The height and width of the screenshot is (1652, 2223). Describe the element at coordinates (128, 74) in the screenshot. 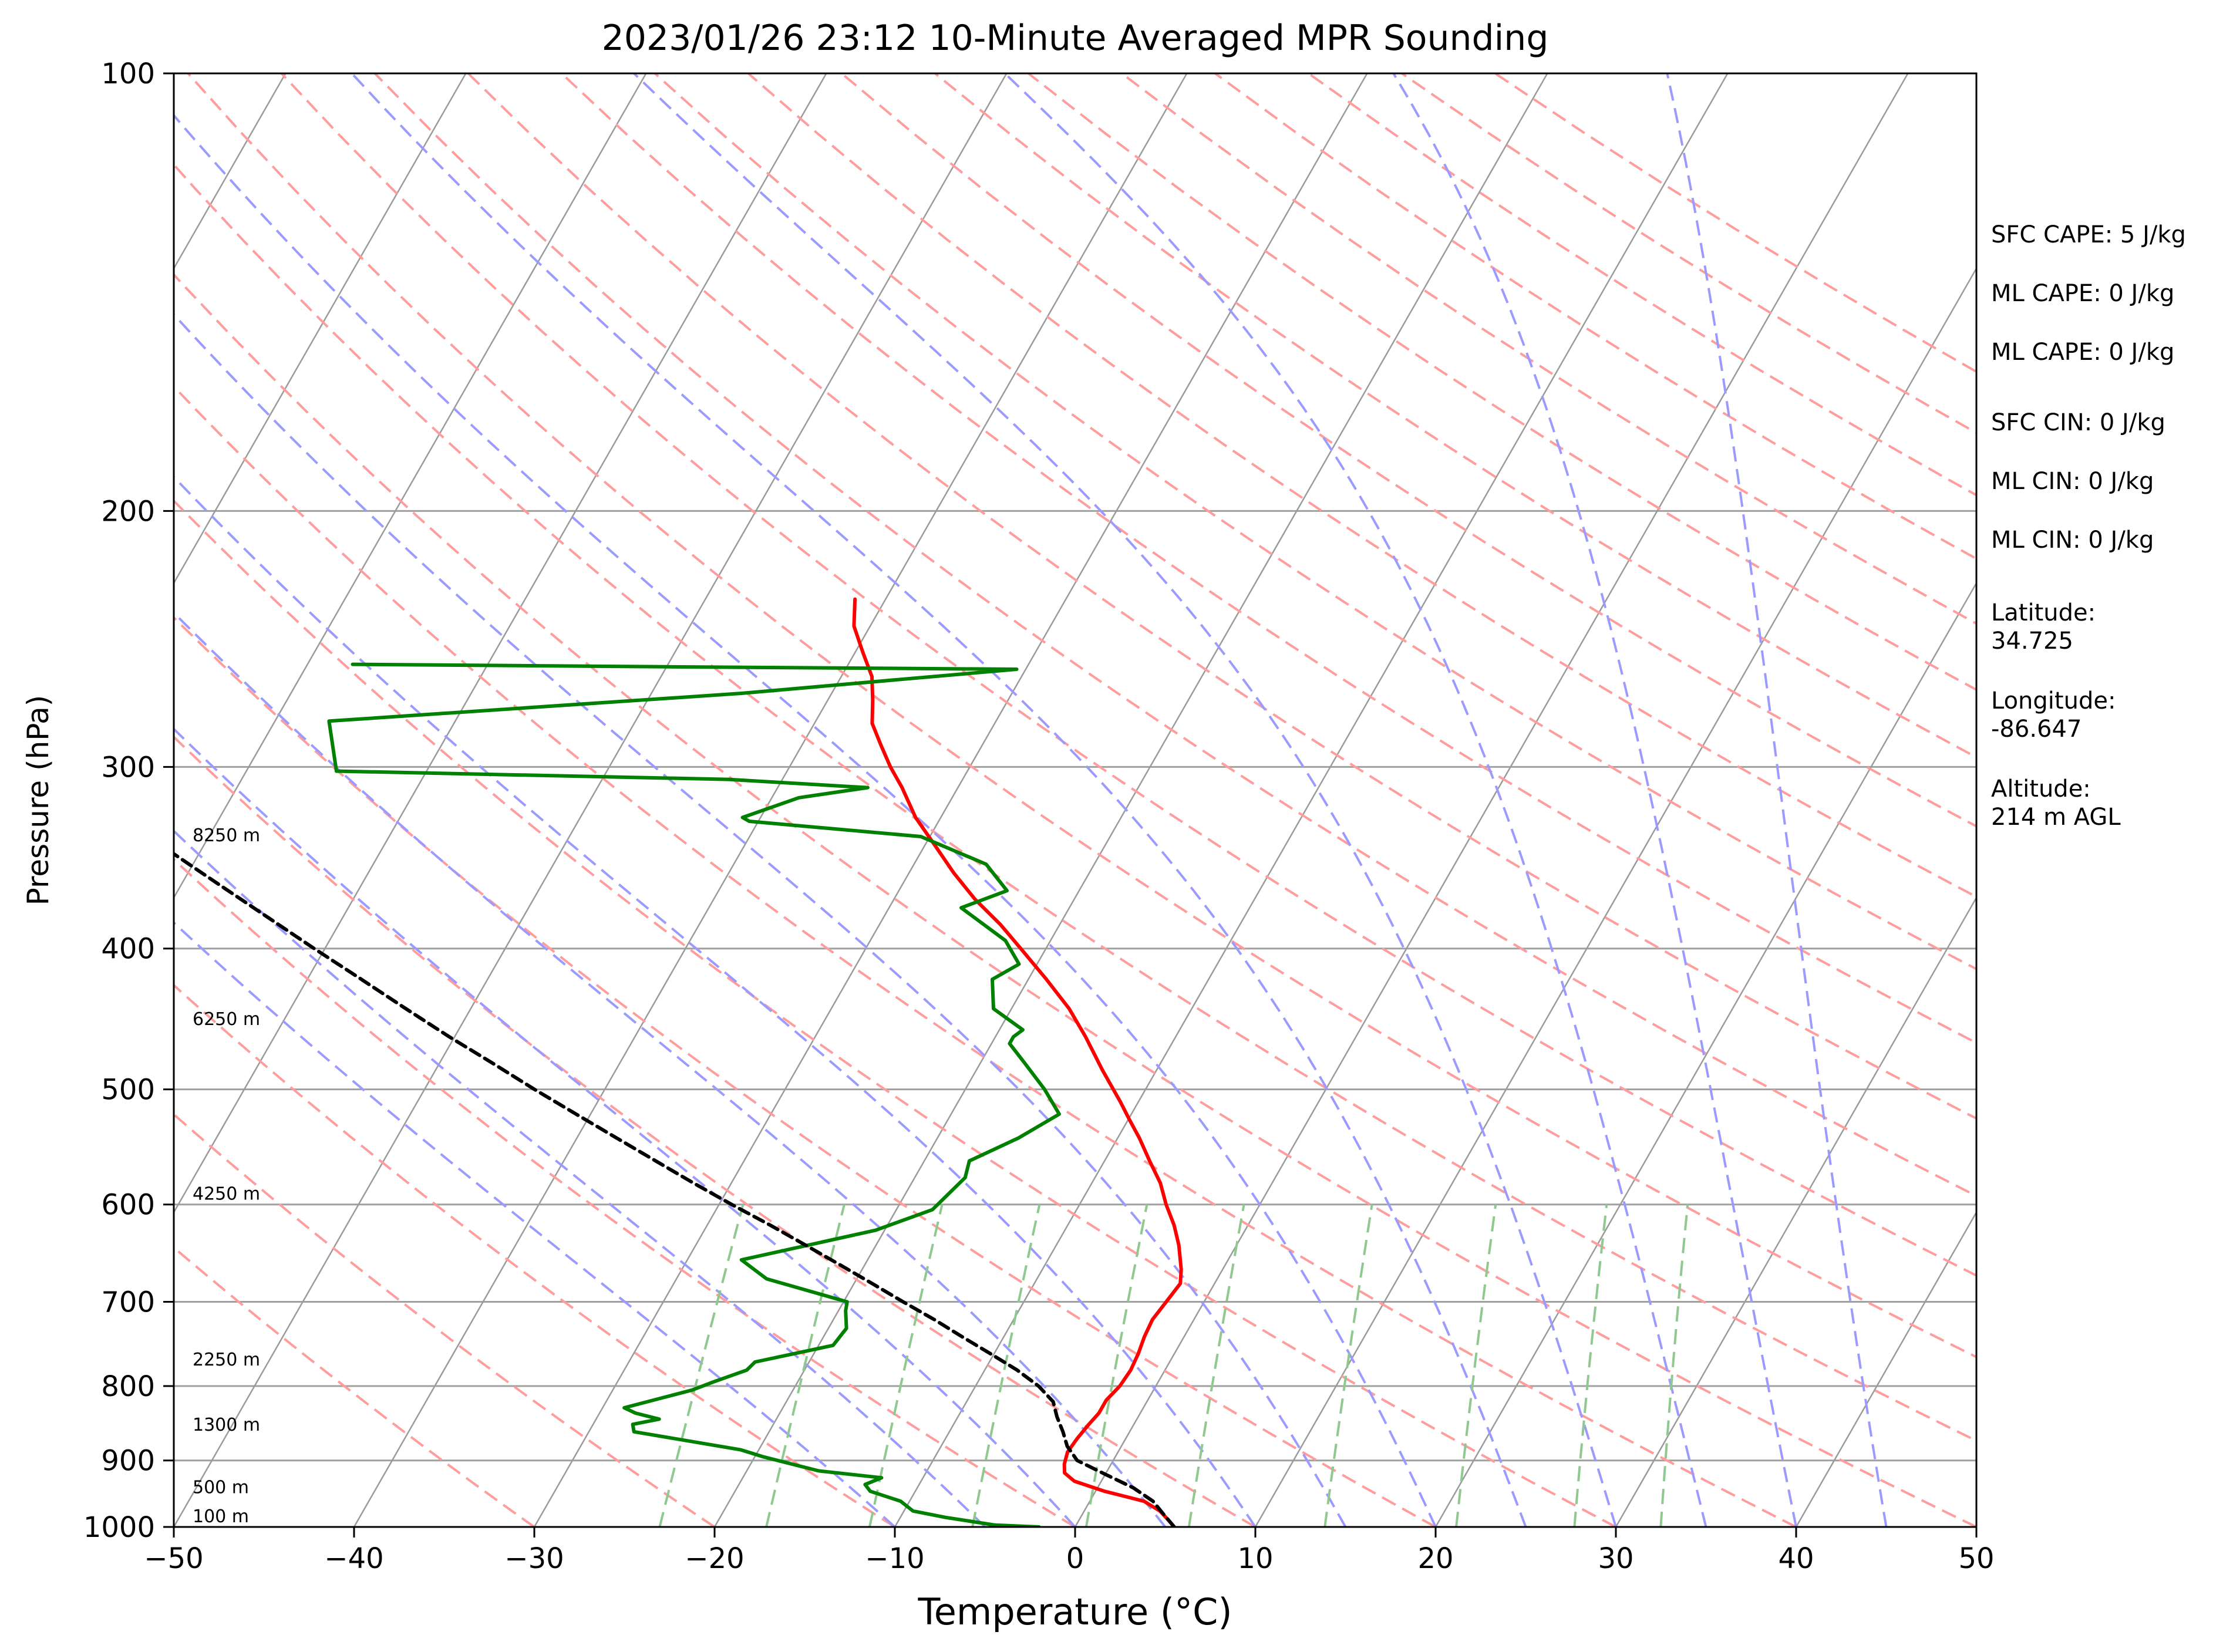

I see `y-tick-label: 100` at that location.